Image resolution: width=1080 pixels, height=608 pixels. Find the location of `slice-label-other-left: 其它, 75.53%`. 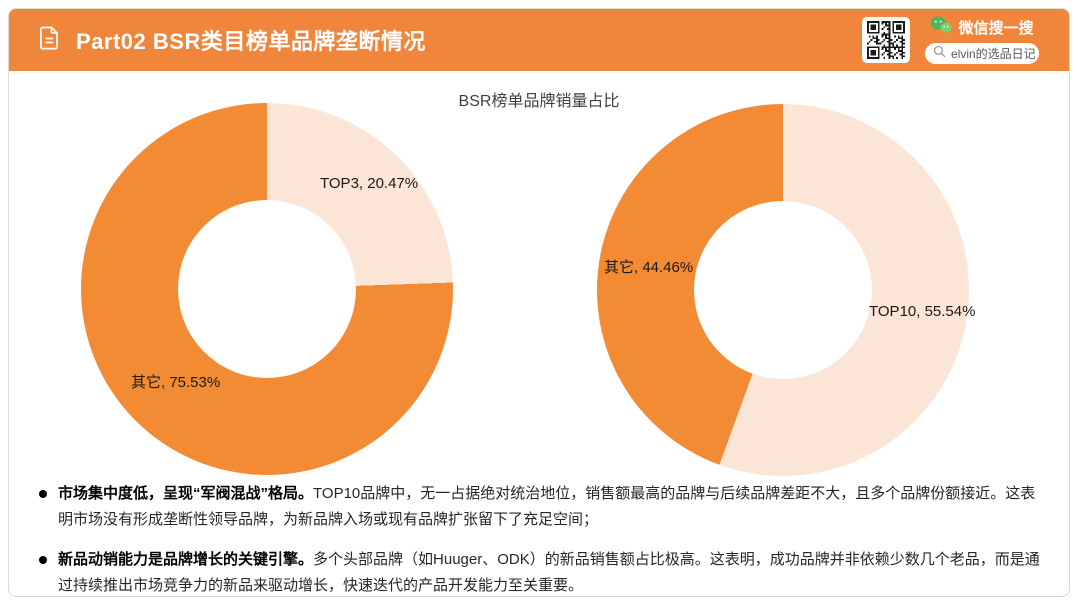

slice-label-other-left: 其它, 75.53% is located at coordinates (176, 382).